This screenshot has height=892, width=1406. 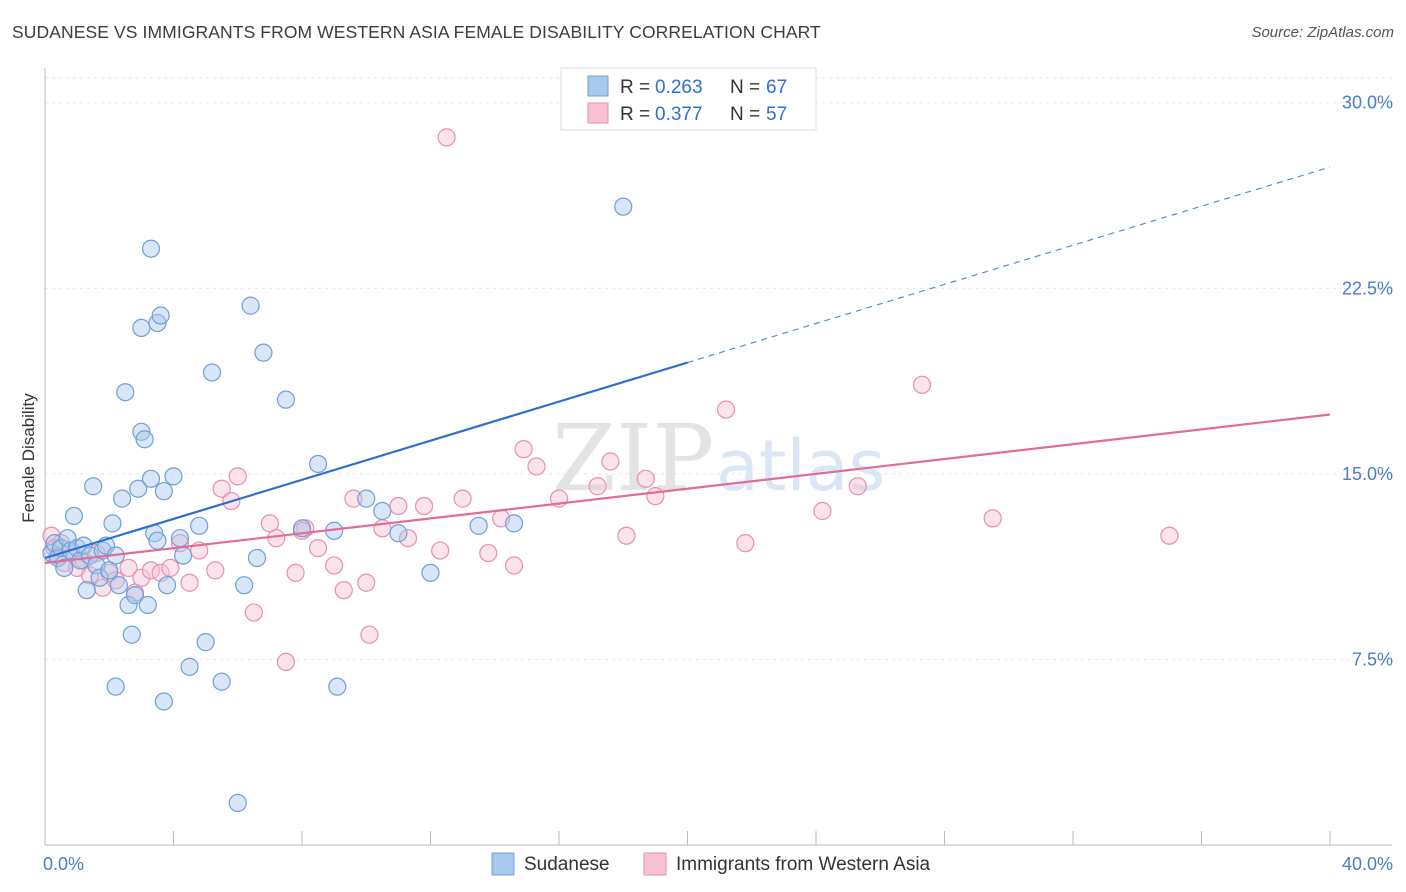 I want to click on legend-n-value-0: 67, so click(x=776, y=87).